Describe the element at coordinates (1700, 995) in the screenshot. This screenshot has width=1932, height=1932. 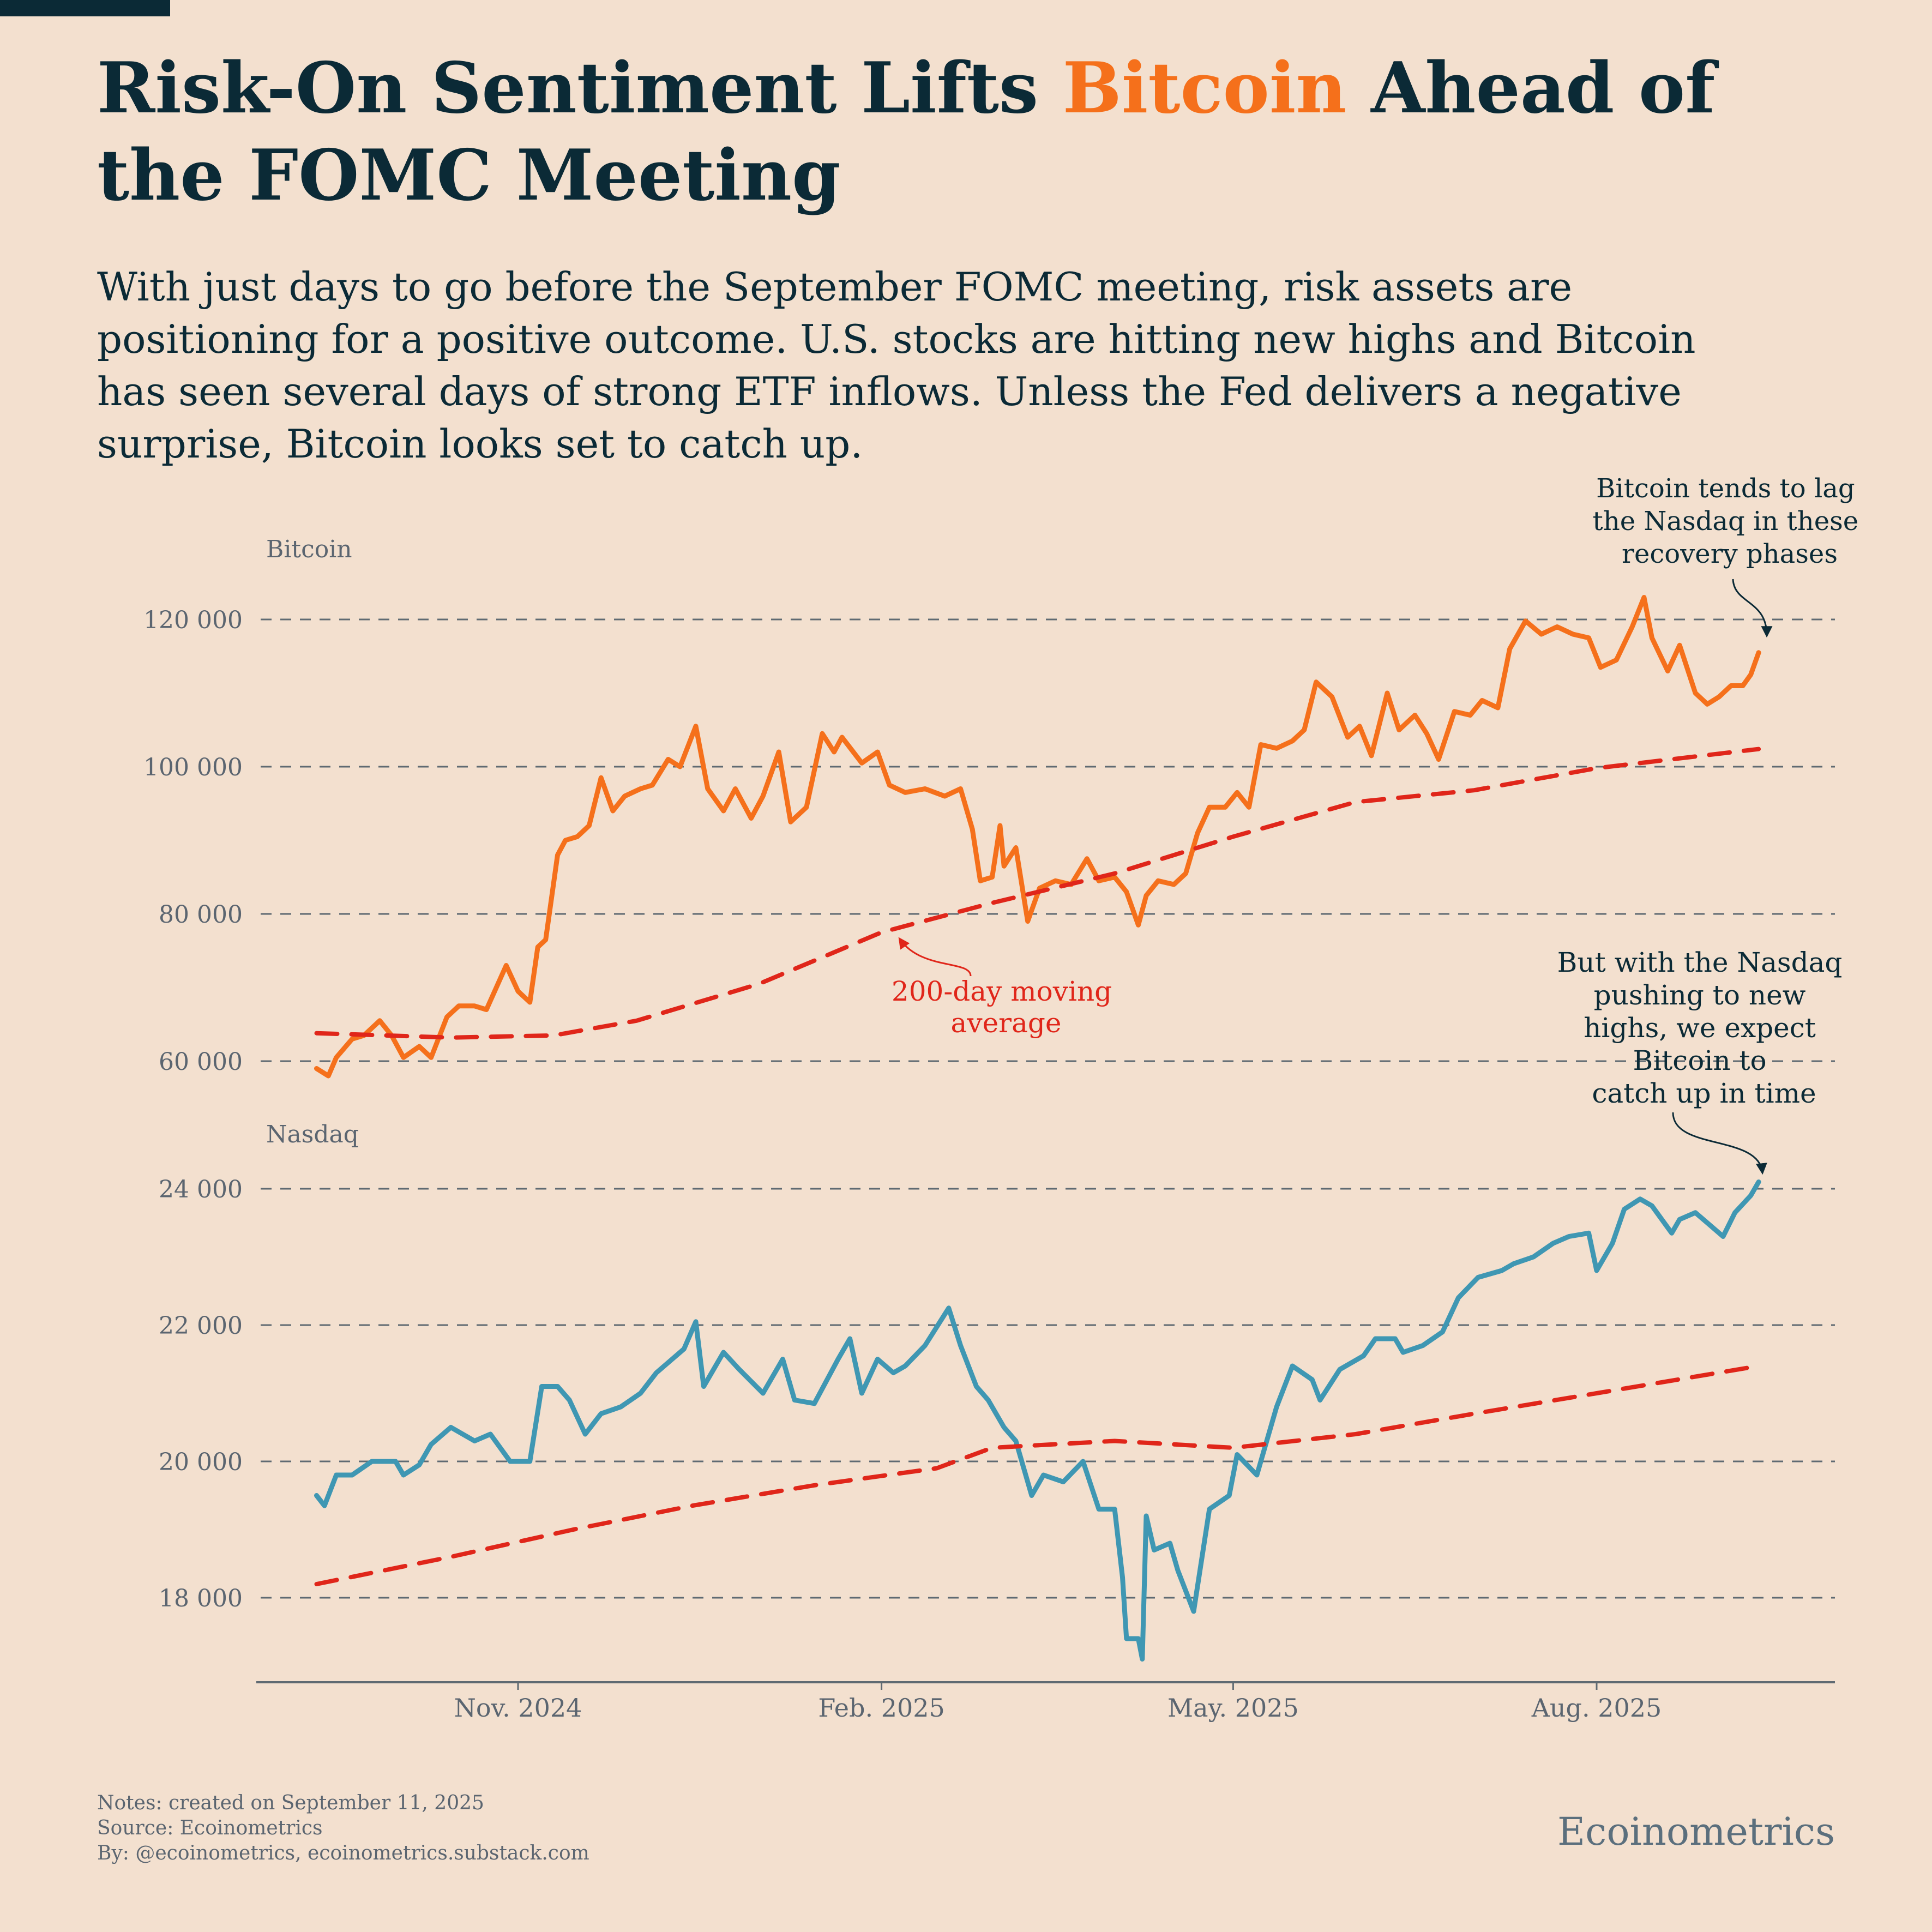
I see `annotation-nasdaq-catchup-line-2: pushing to new` at that location.